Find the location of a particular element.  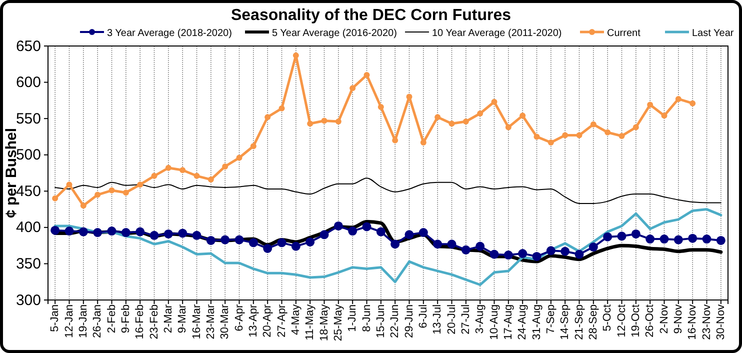

x-tick-label: 9-Mar is located at coordinates (182, 319).